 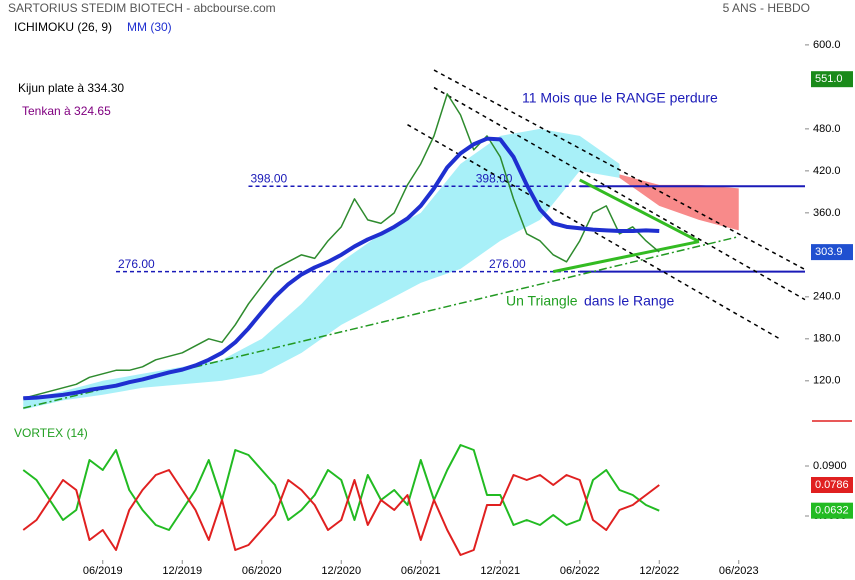 I want to click on annotation: dans le Range, so click(x=629, y=301).